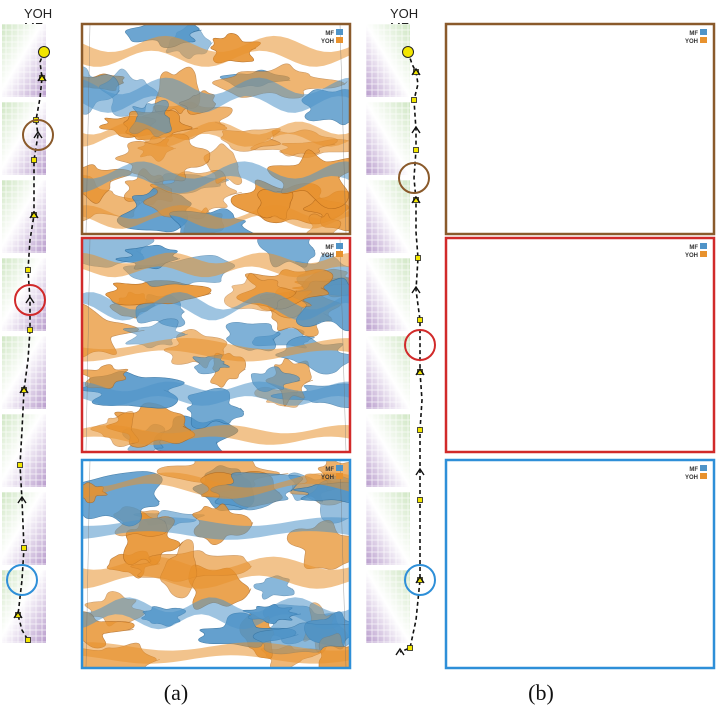 Image resolution: width=720 pixels, height=712 pixels. What do you see at coordinates (176, 692) in the screenshot?
I see `panel-caption: (a)` at bounding box center [176, 692].